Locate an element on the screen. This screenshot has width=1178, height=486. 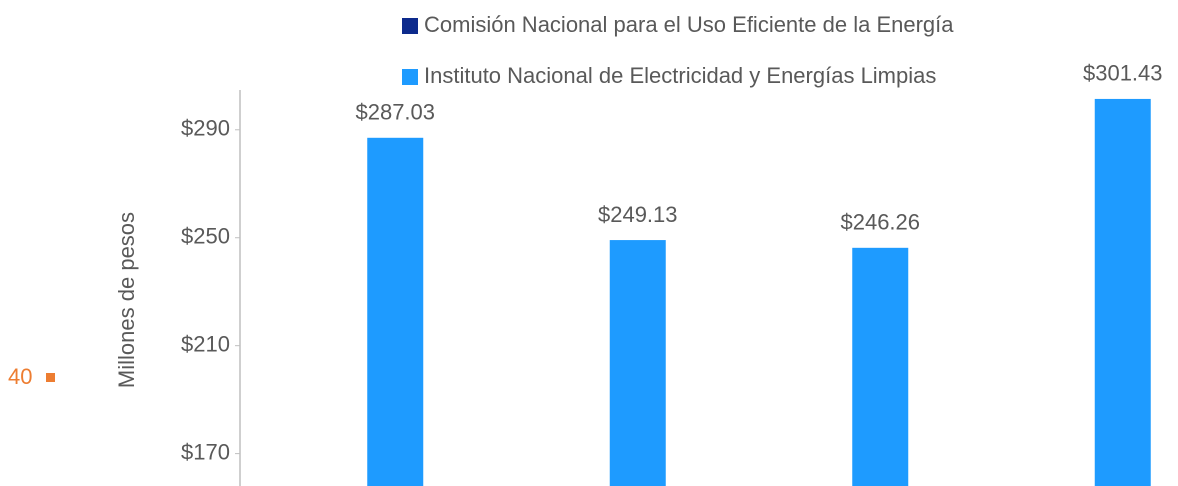
y-tick-label: $170 is located at coordinates (205, 451).